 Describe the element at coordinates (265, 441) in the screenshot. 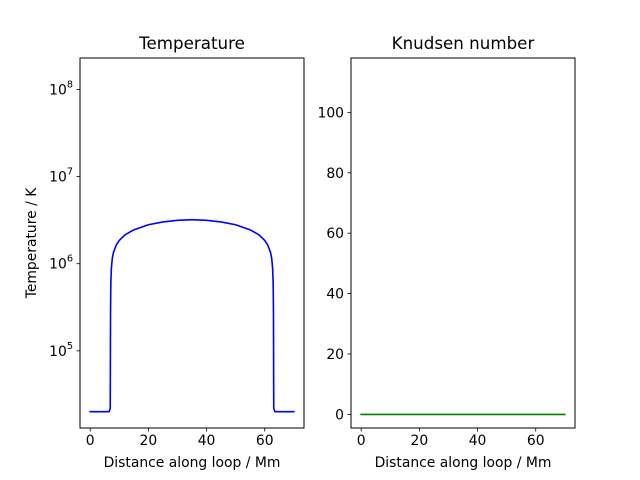

I see `temperature-xtick-label: 60` at that location.